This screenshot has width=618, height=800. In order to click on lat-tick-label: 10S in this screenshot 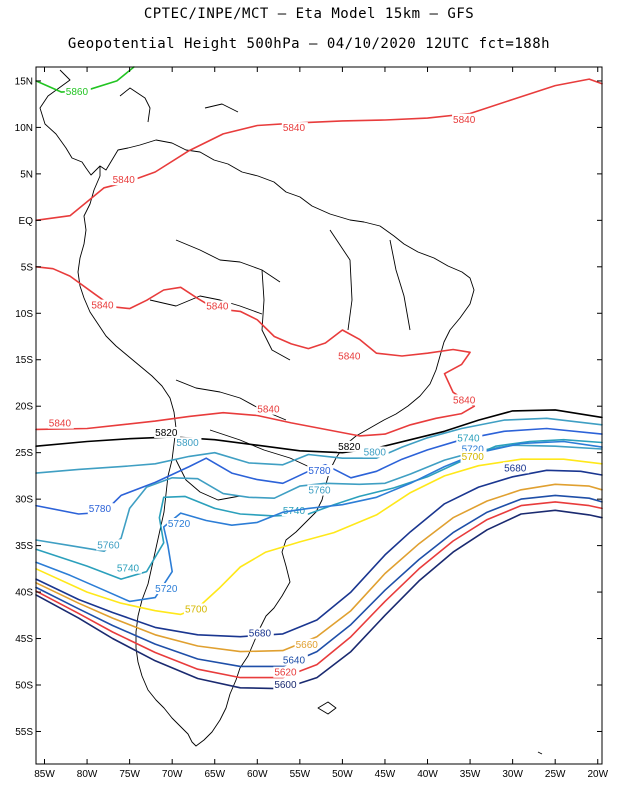, I will do `click(24, 314)`.